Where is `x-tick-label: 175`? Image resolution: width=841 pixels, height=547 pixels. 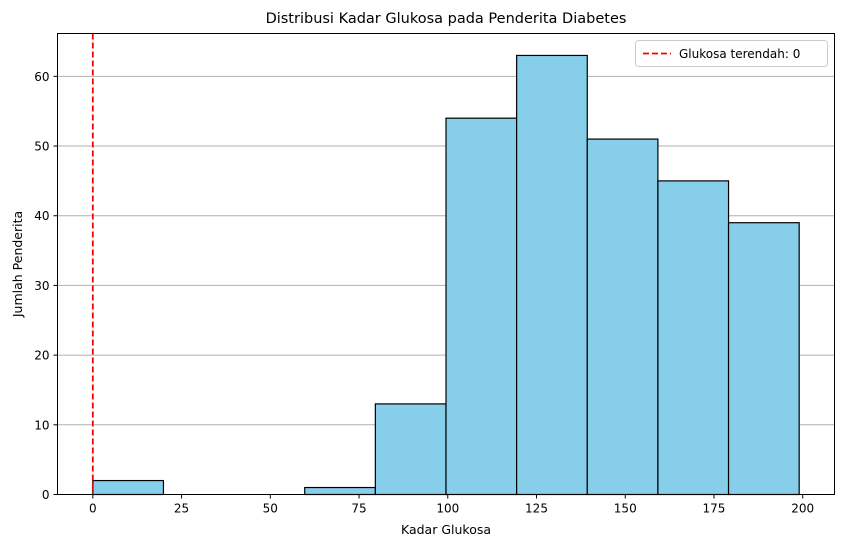 x-tick-label: 175 is located at coordinates (714, 509).